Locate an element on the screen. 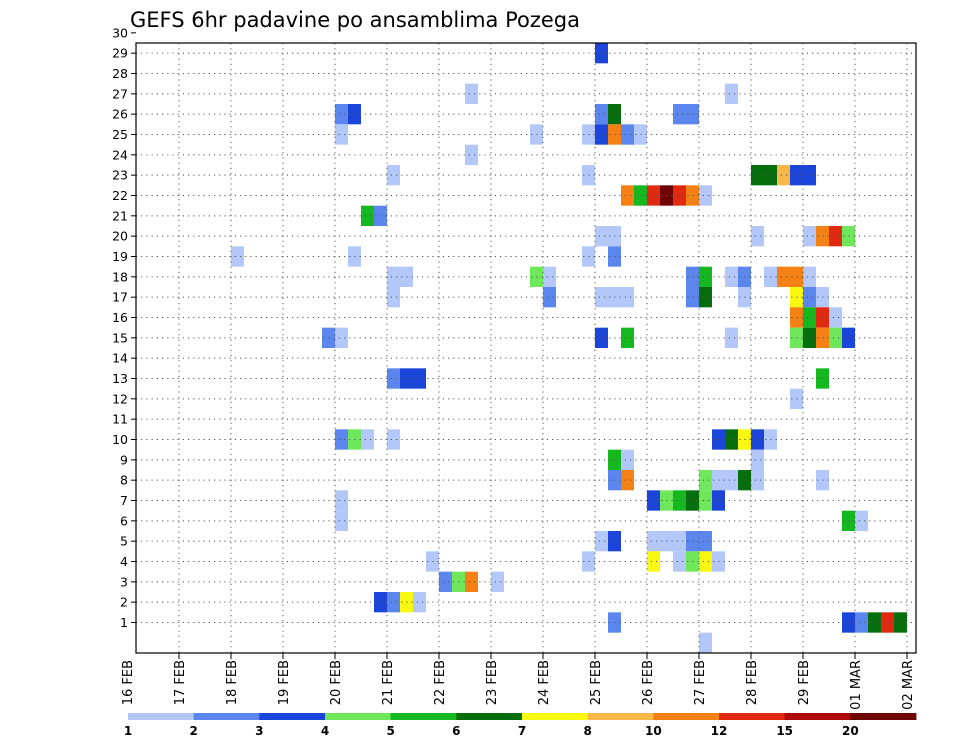  x-tick-label: 28 FEB is located at coordinates (752, 682).